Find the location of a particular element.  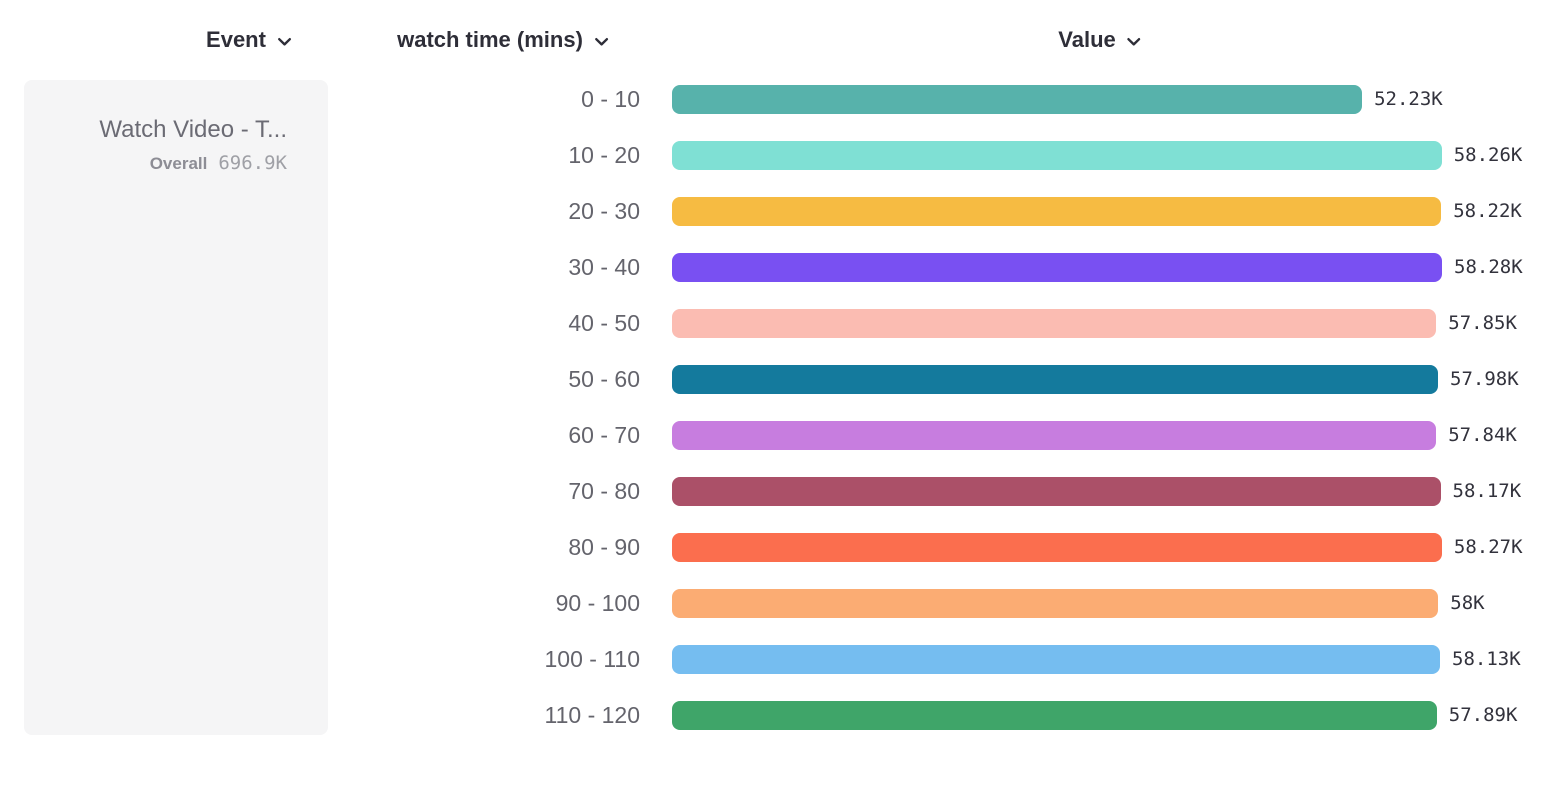

category-label: 70 - 80 is located at coordinates (604, 490).